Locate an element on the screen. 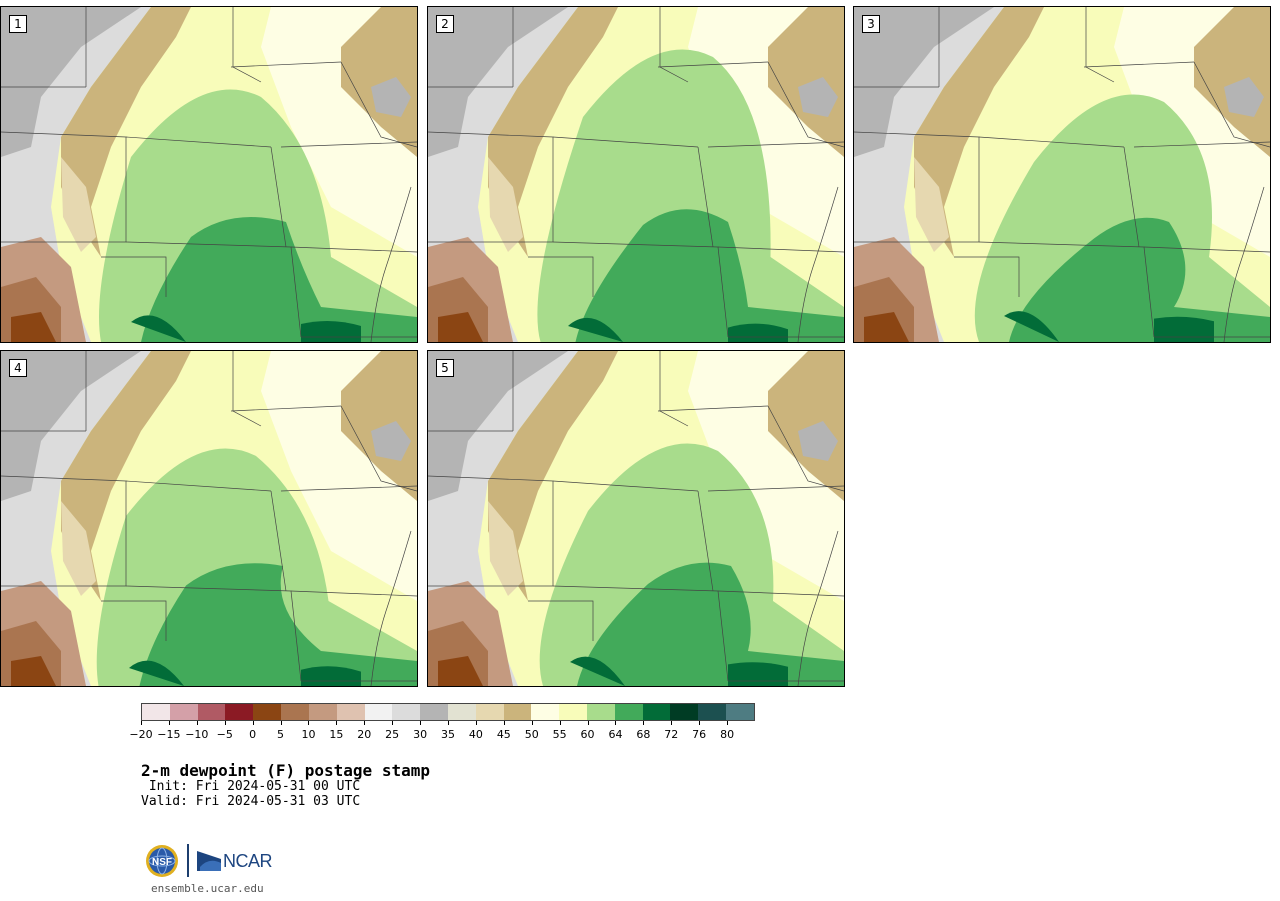 Image resolution: width=1280 pixels, height=901 pixels. dewpoint-68-region-sw is located at coordinates (156, 673).